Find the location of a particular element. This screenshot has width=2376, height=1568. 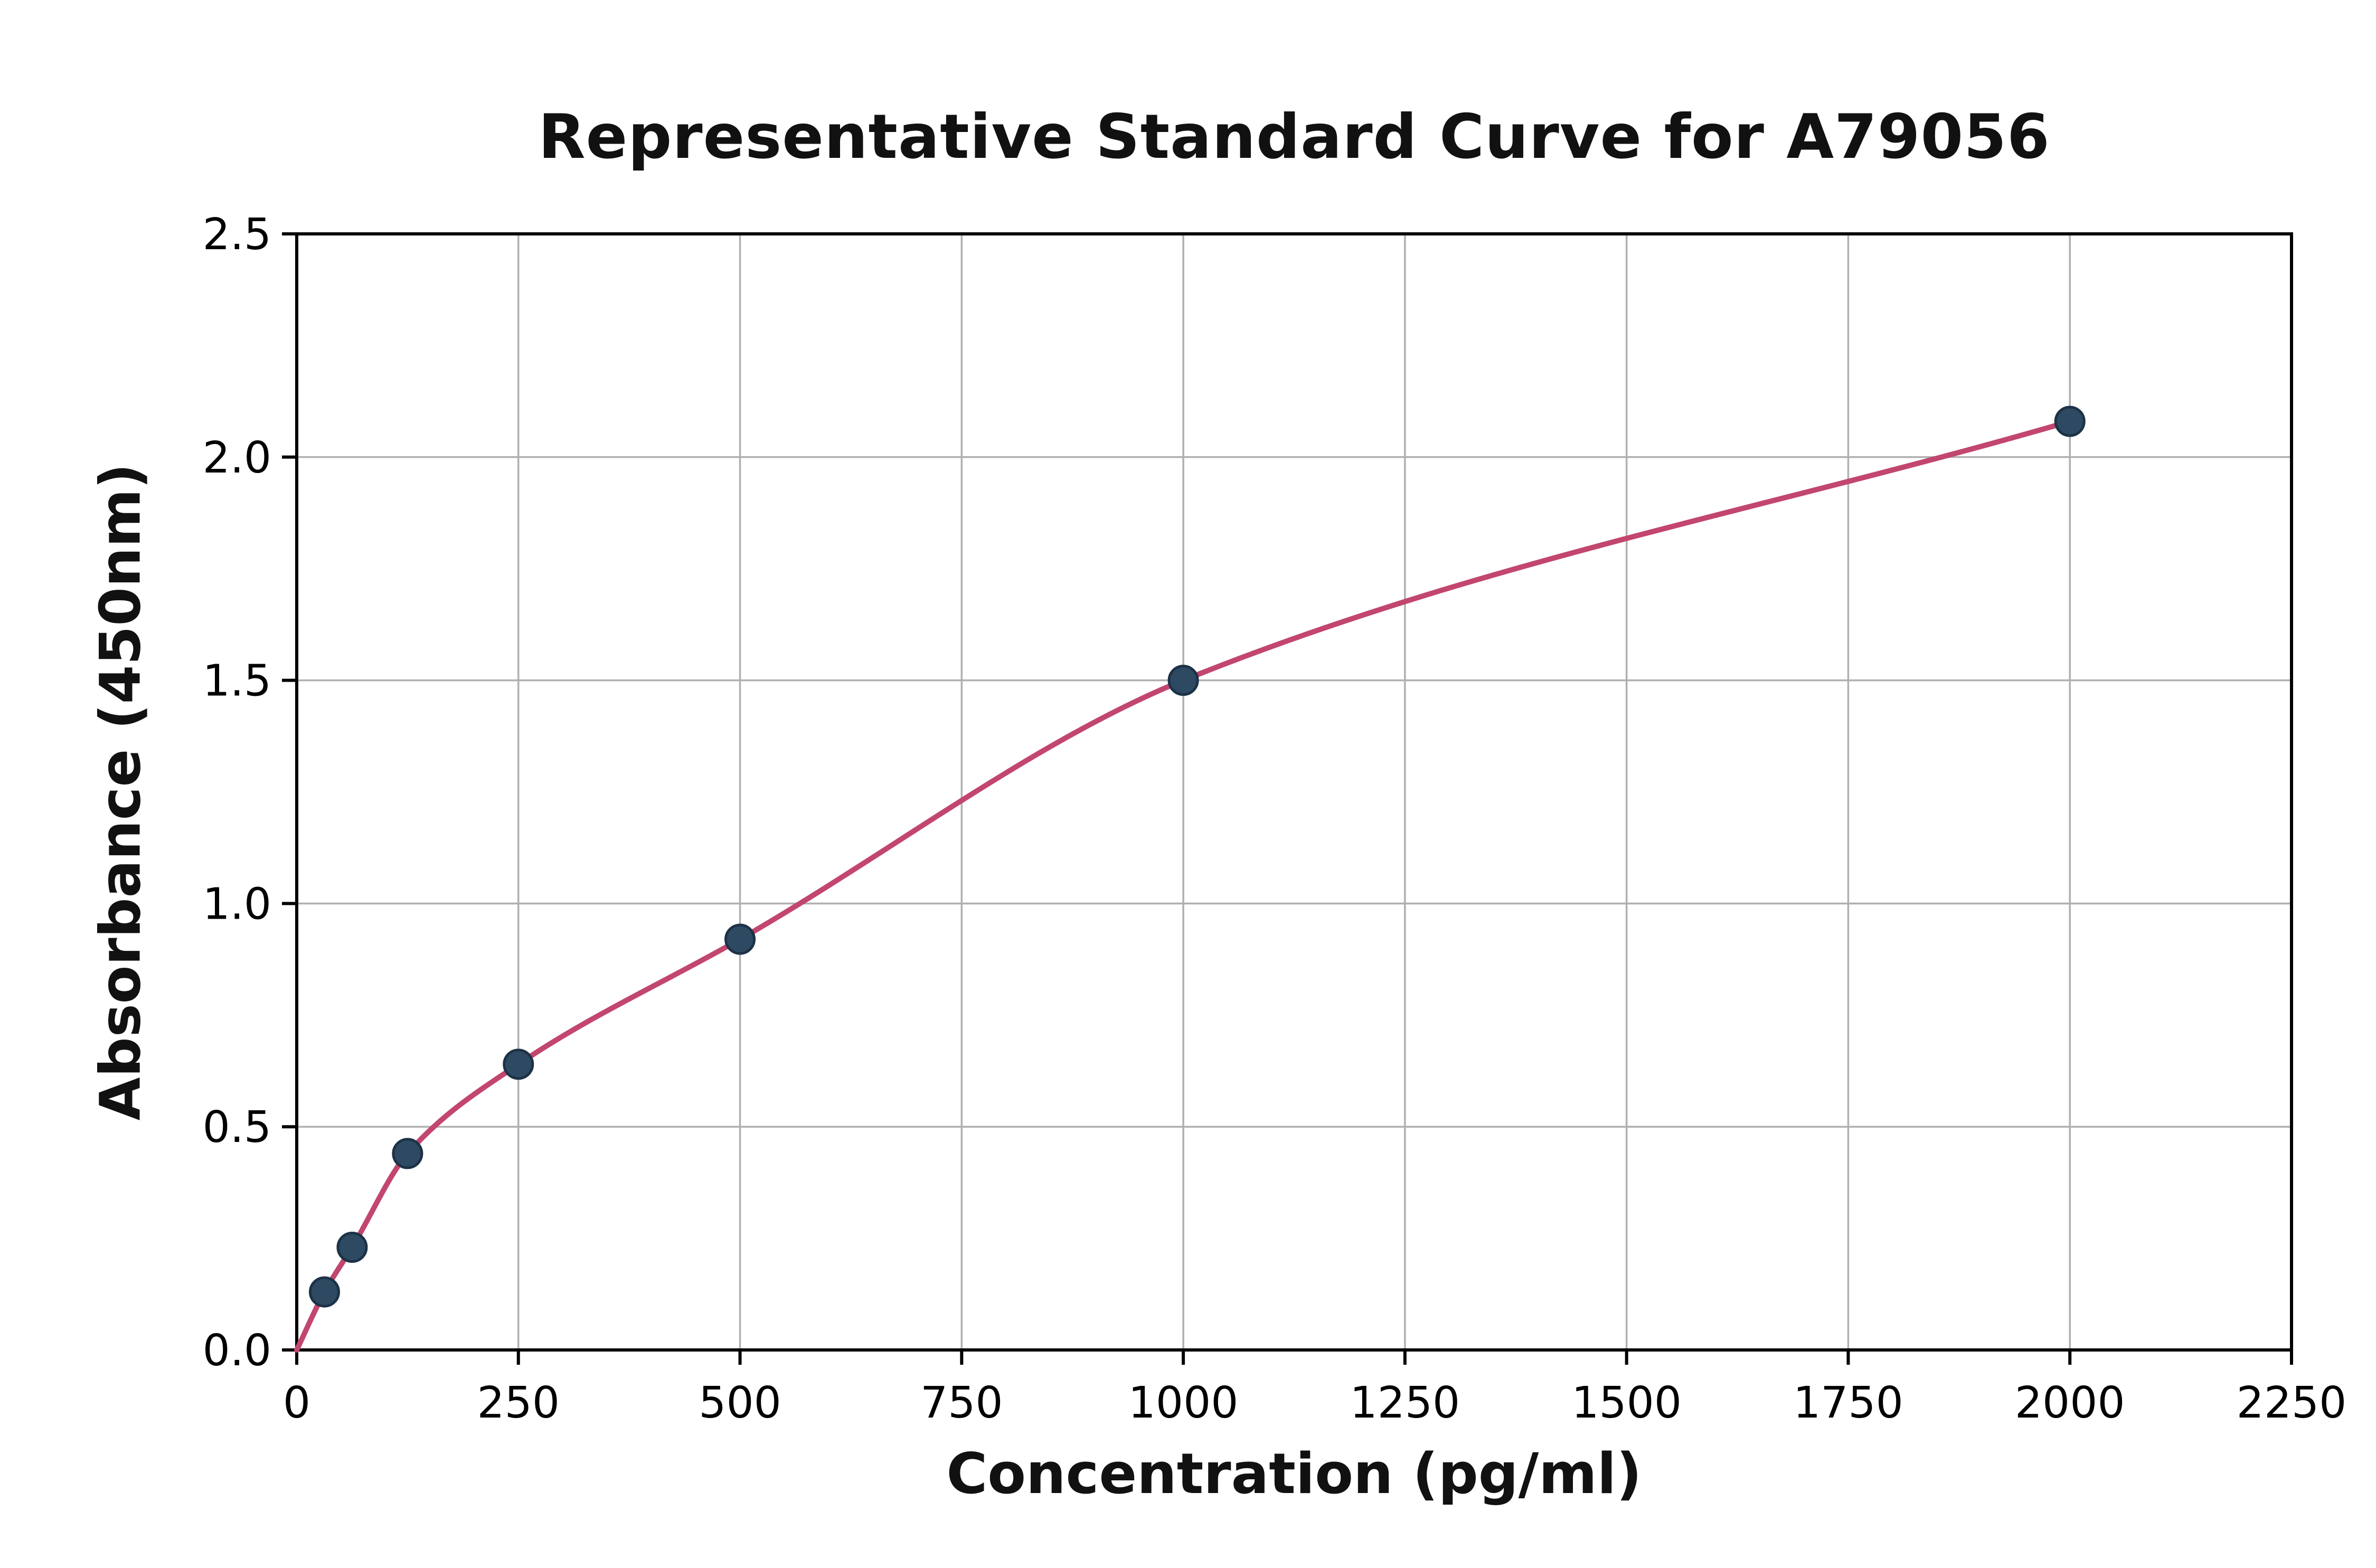

x-tick-label: 0 is located at coordinates (297, 1403).